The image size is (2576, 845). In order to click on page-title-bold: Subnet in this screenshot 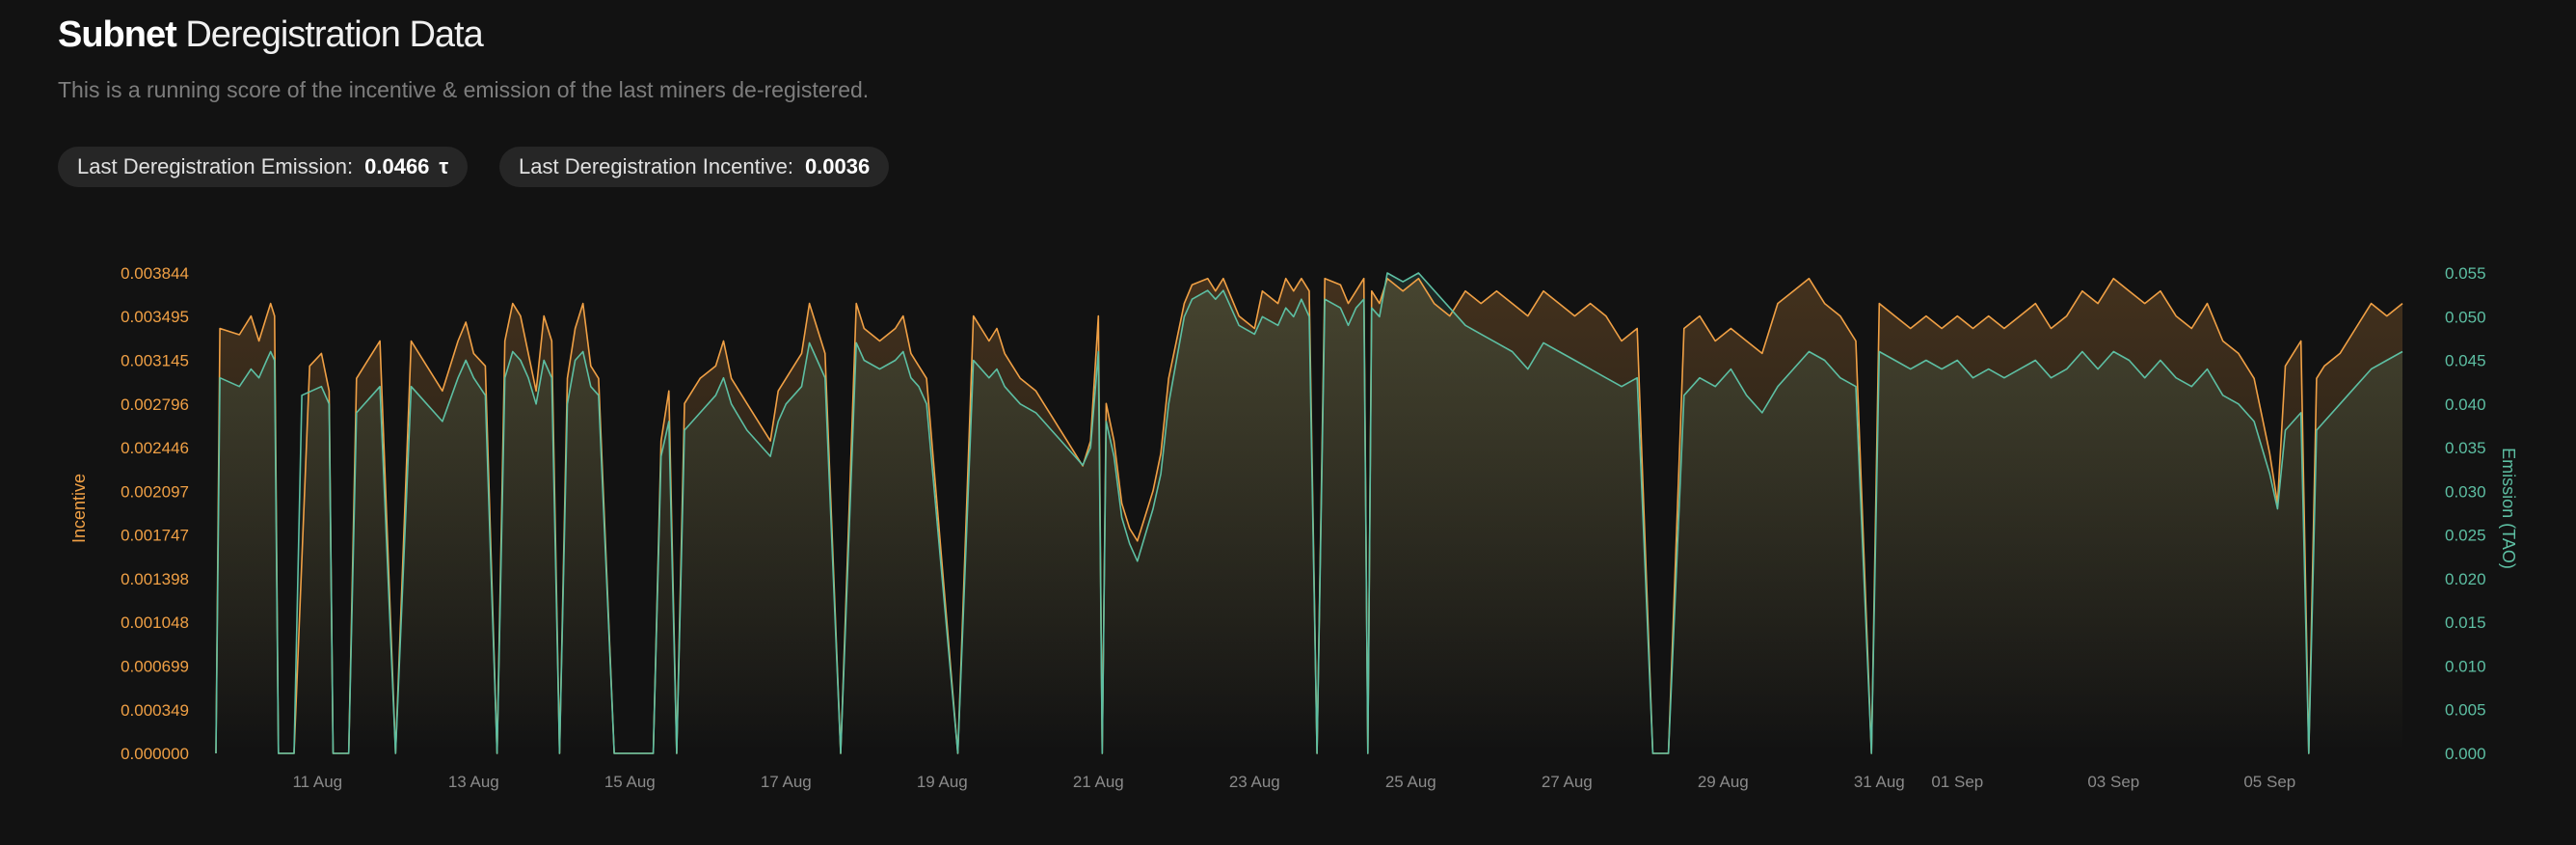, I will do `click(118, 34)`.